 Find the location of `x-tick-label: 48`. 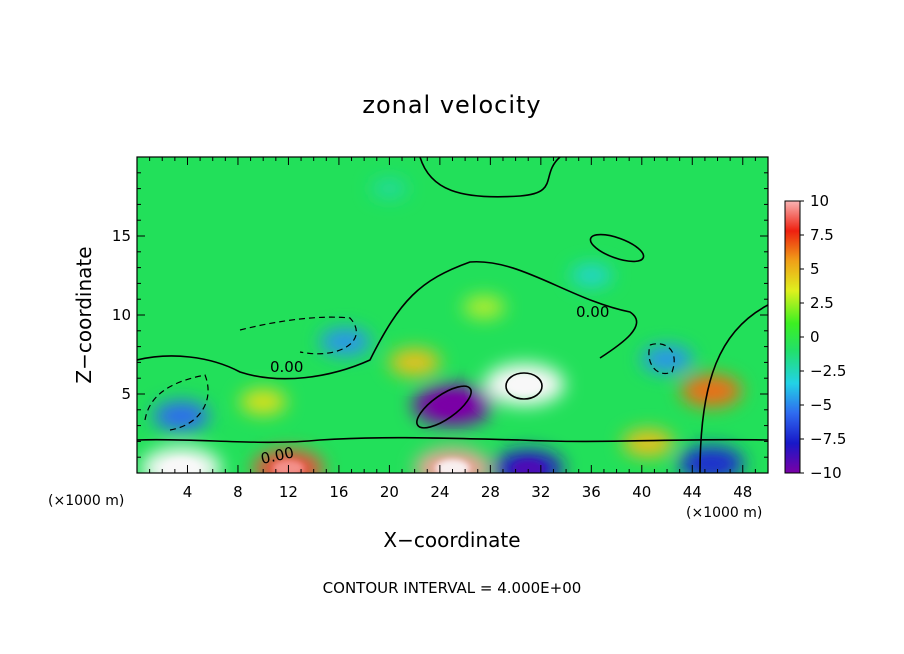

x-tick-label: 48 is located at coordinates (742, 492).